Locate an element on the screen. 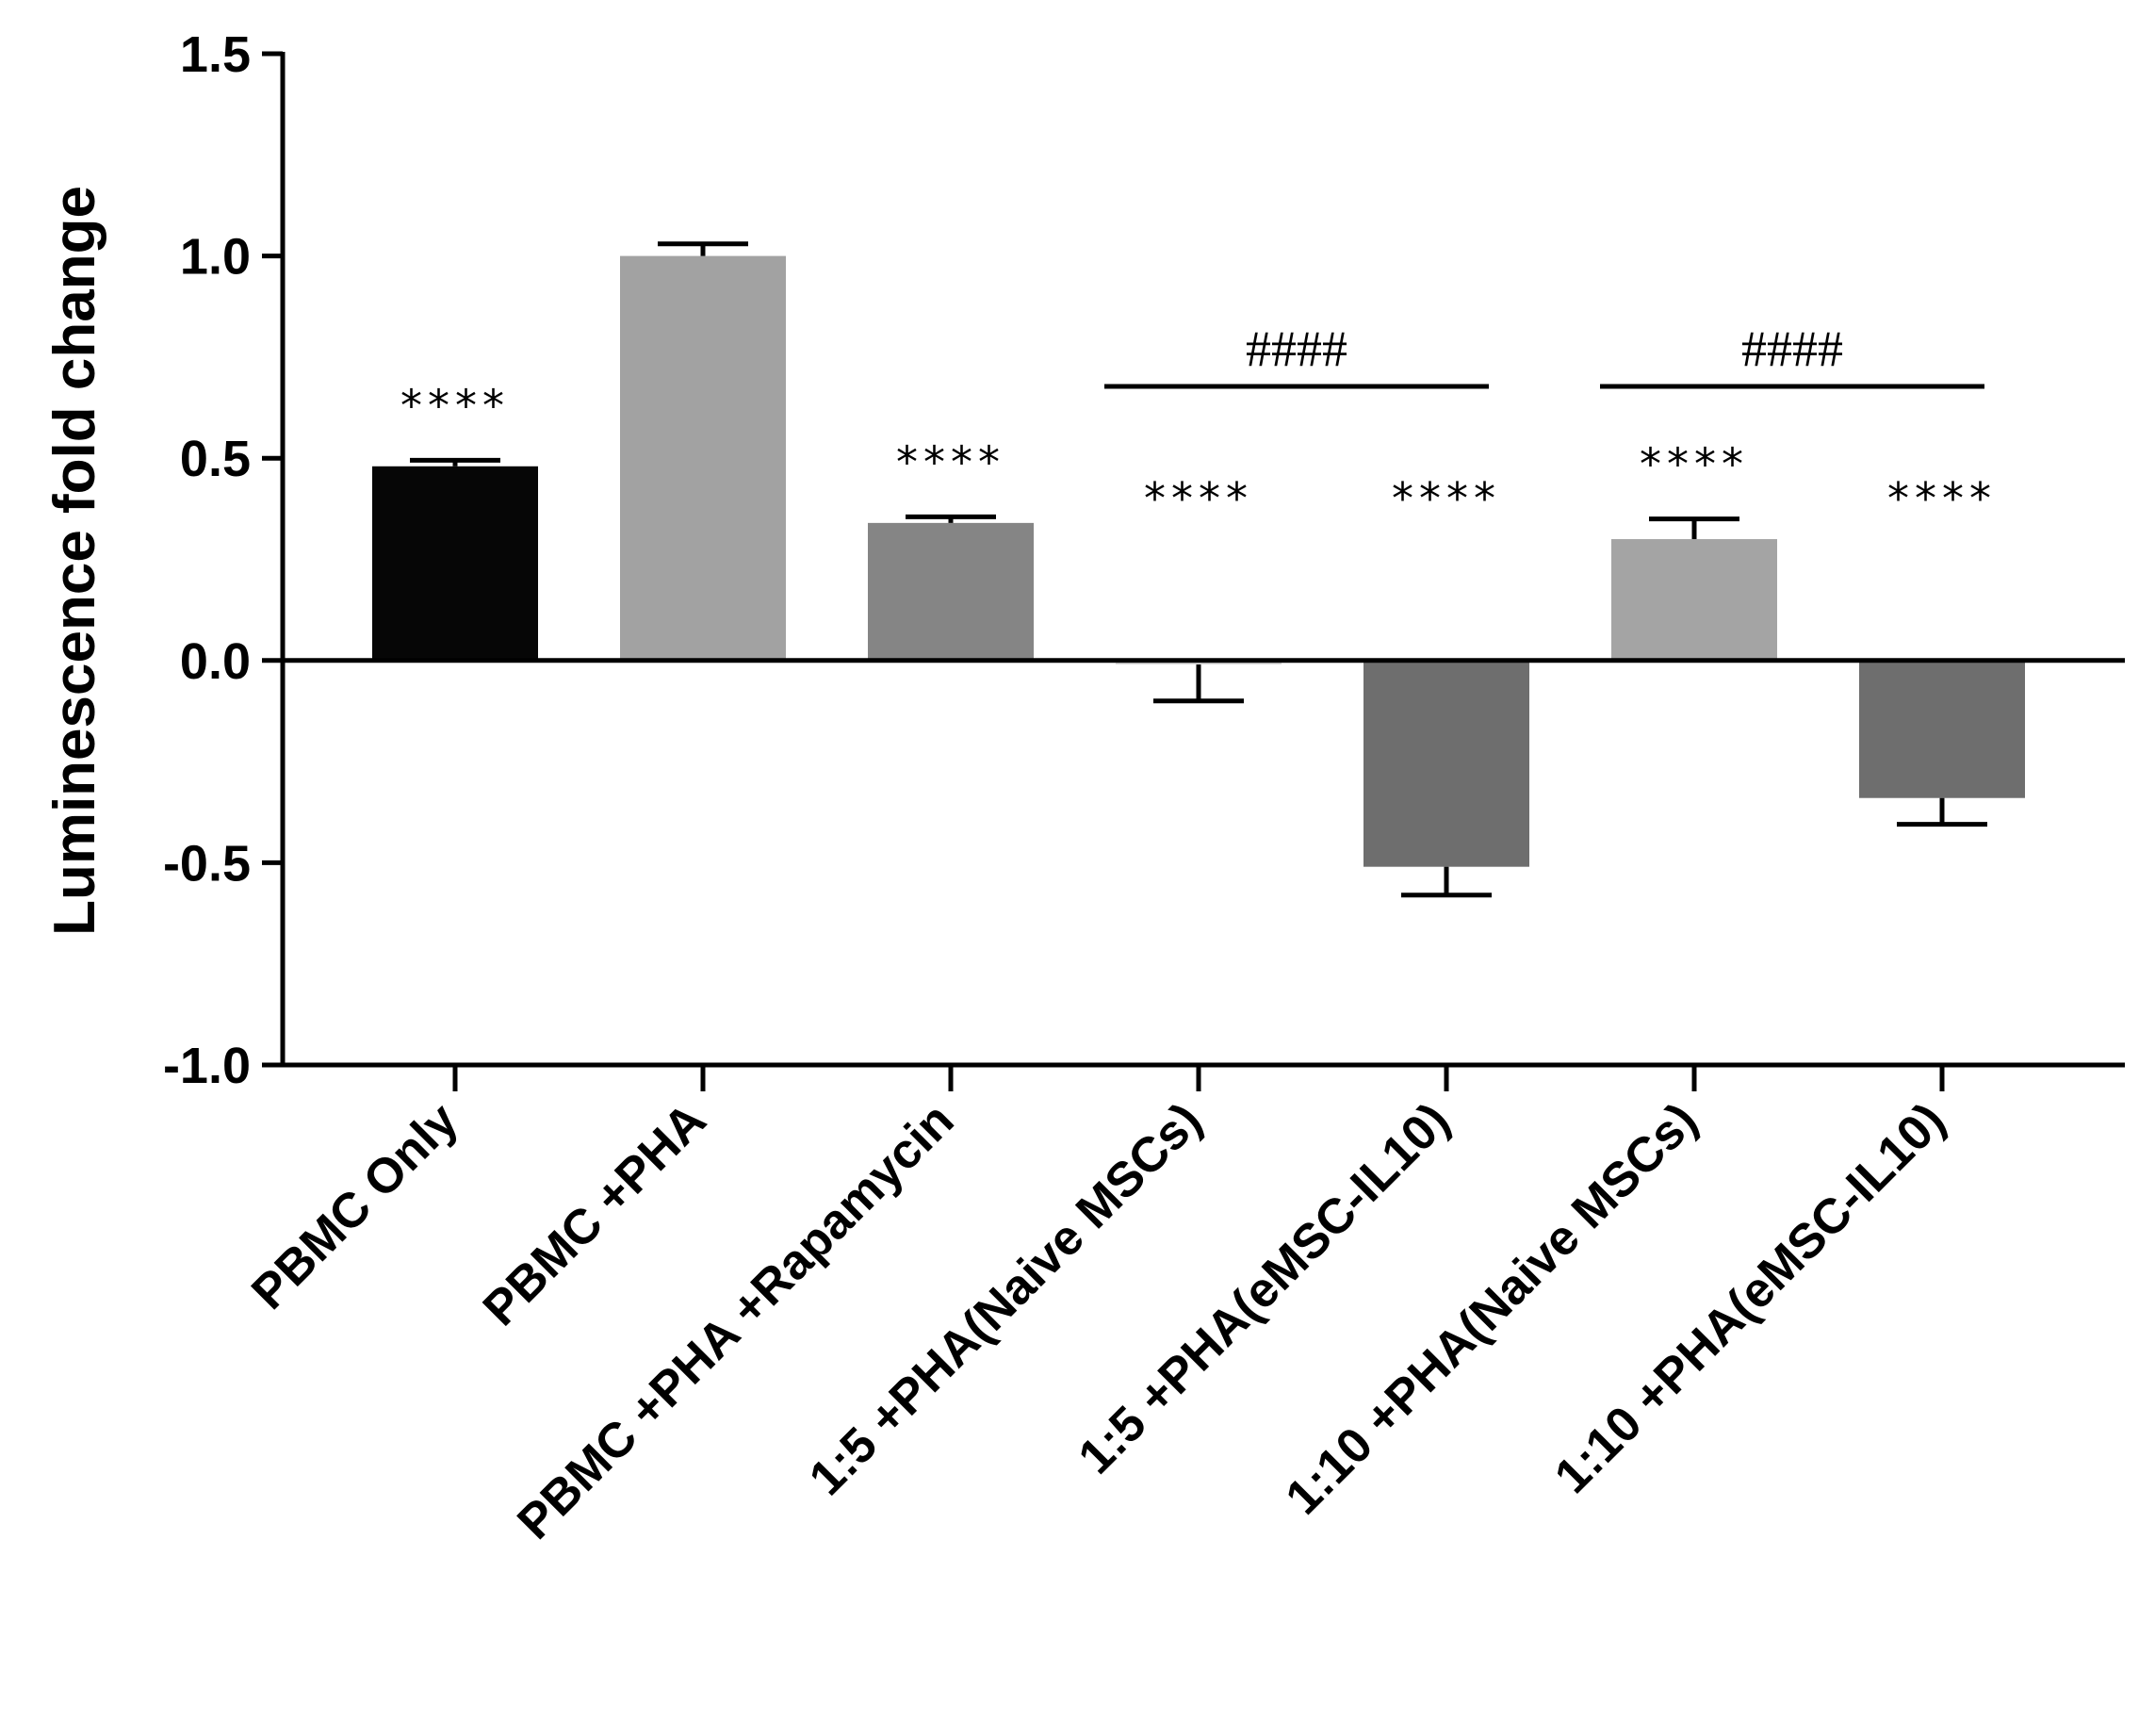 This screenshot has width=2139, height=1736. y-tick-label-1: 1.5 is located at coordinates (216, 54).